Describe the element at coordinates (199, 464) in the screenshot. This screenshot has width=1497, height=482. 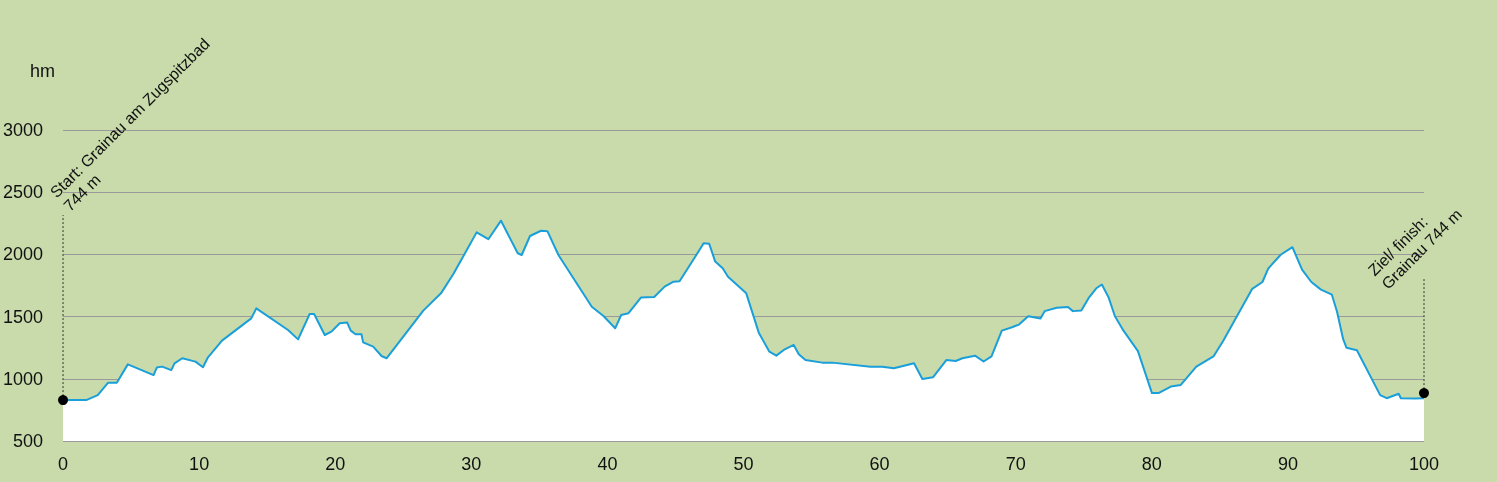
I see `x-tick-label: 10` at that location.